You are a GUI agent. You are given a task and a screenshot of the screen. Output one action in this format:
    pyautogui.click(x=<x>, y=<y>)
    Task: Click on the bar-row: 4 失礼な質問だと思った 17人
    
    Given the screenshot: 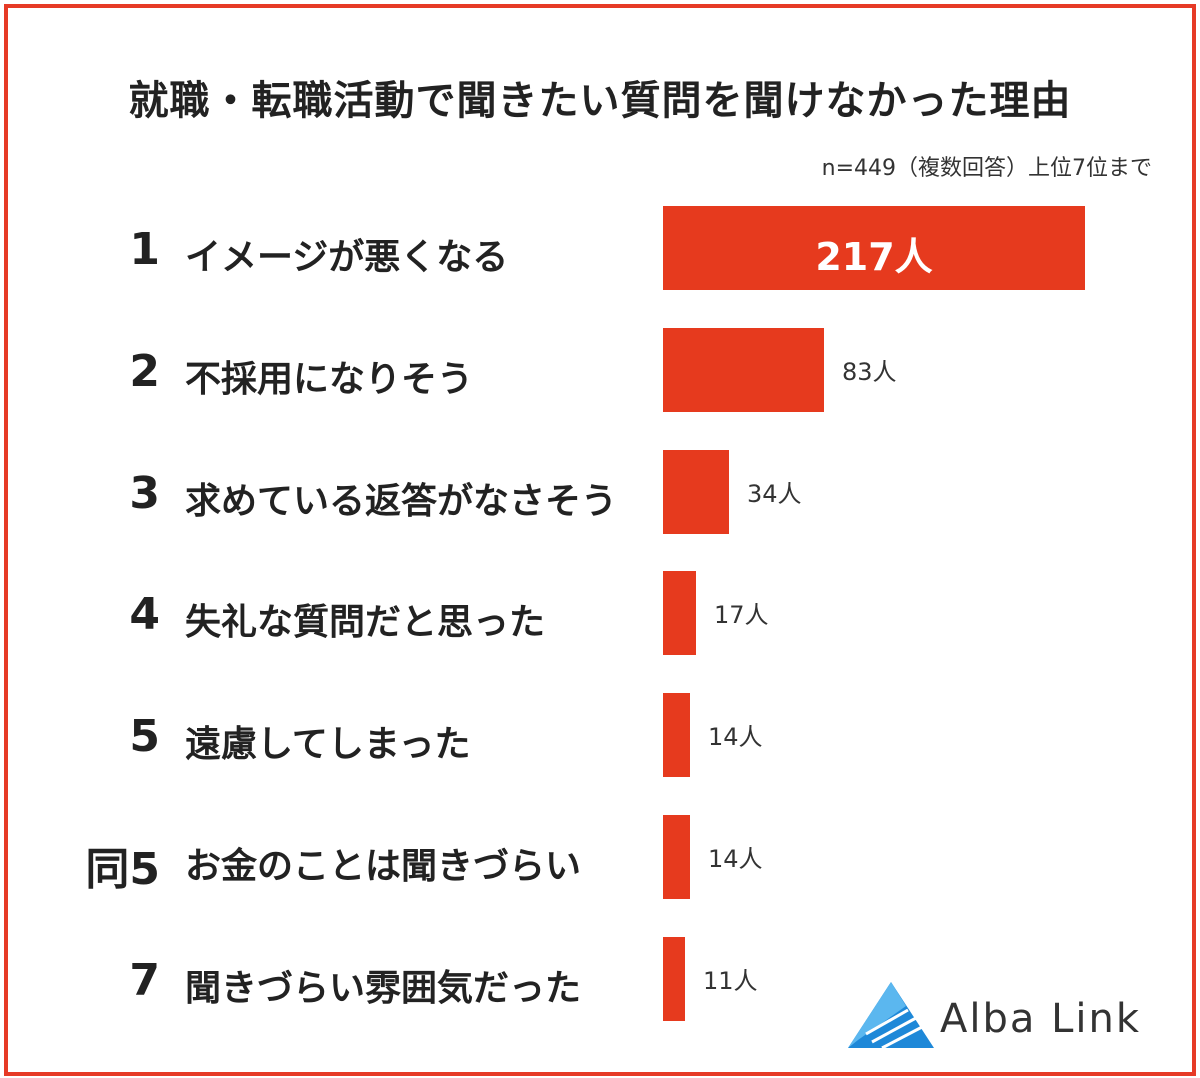 What is the action you would take?
    pyautogui.click(x=600, y=613)
    